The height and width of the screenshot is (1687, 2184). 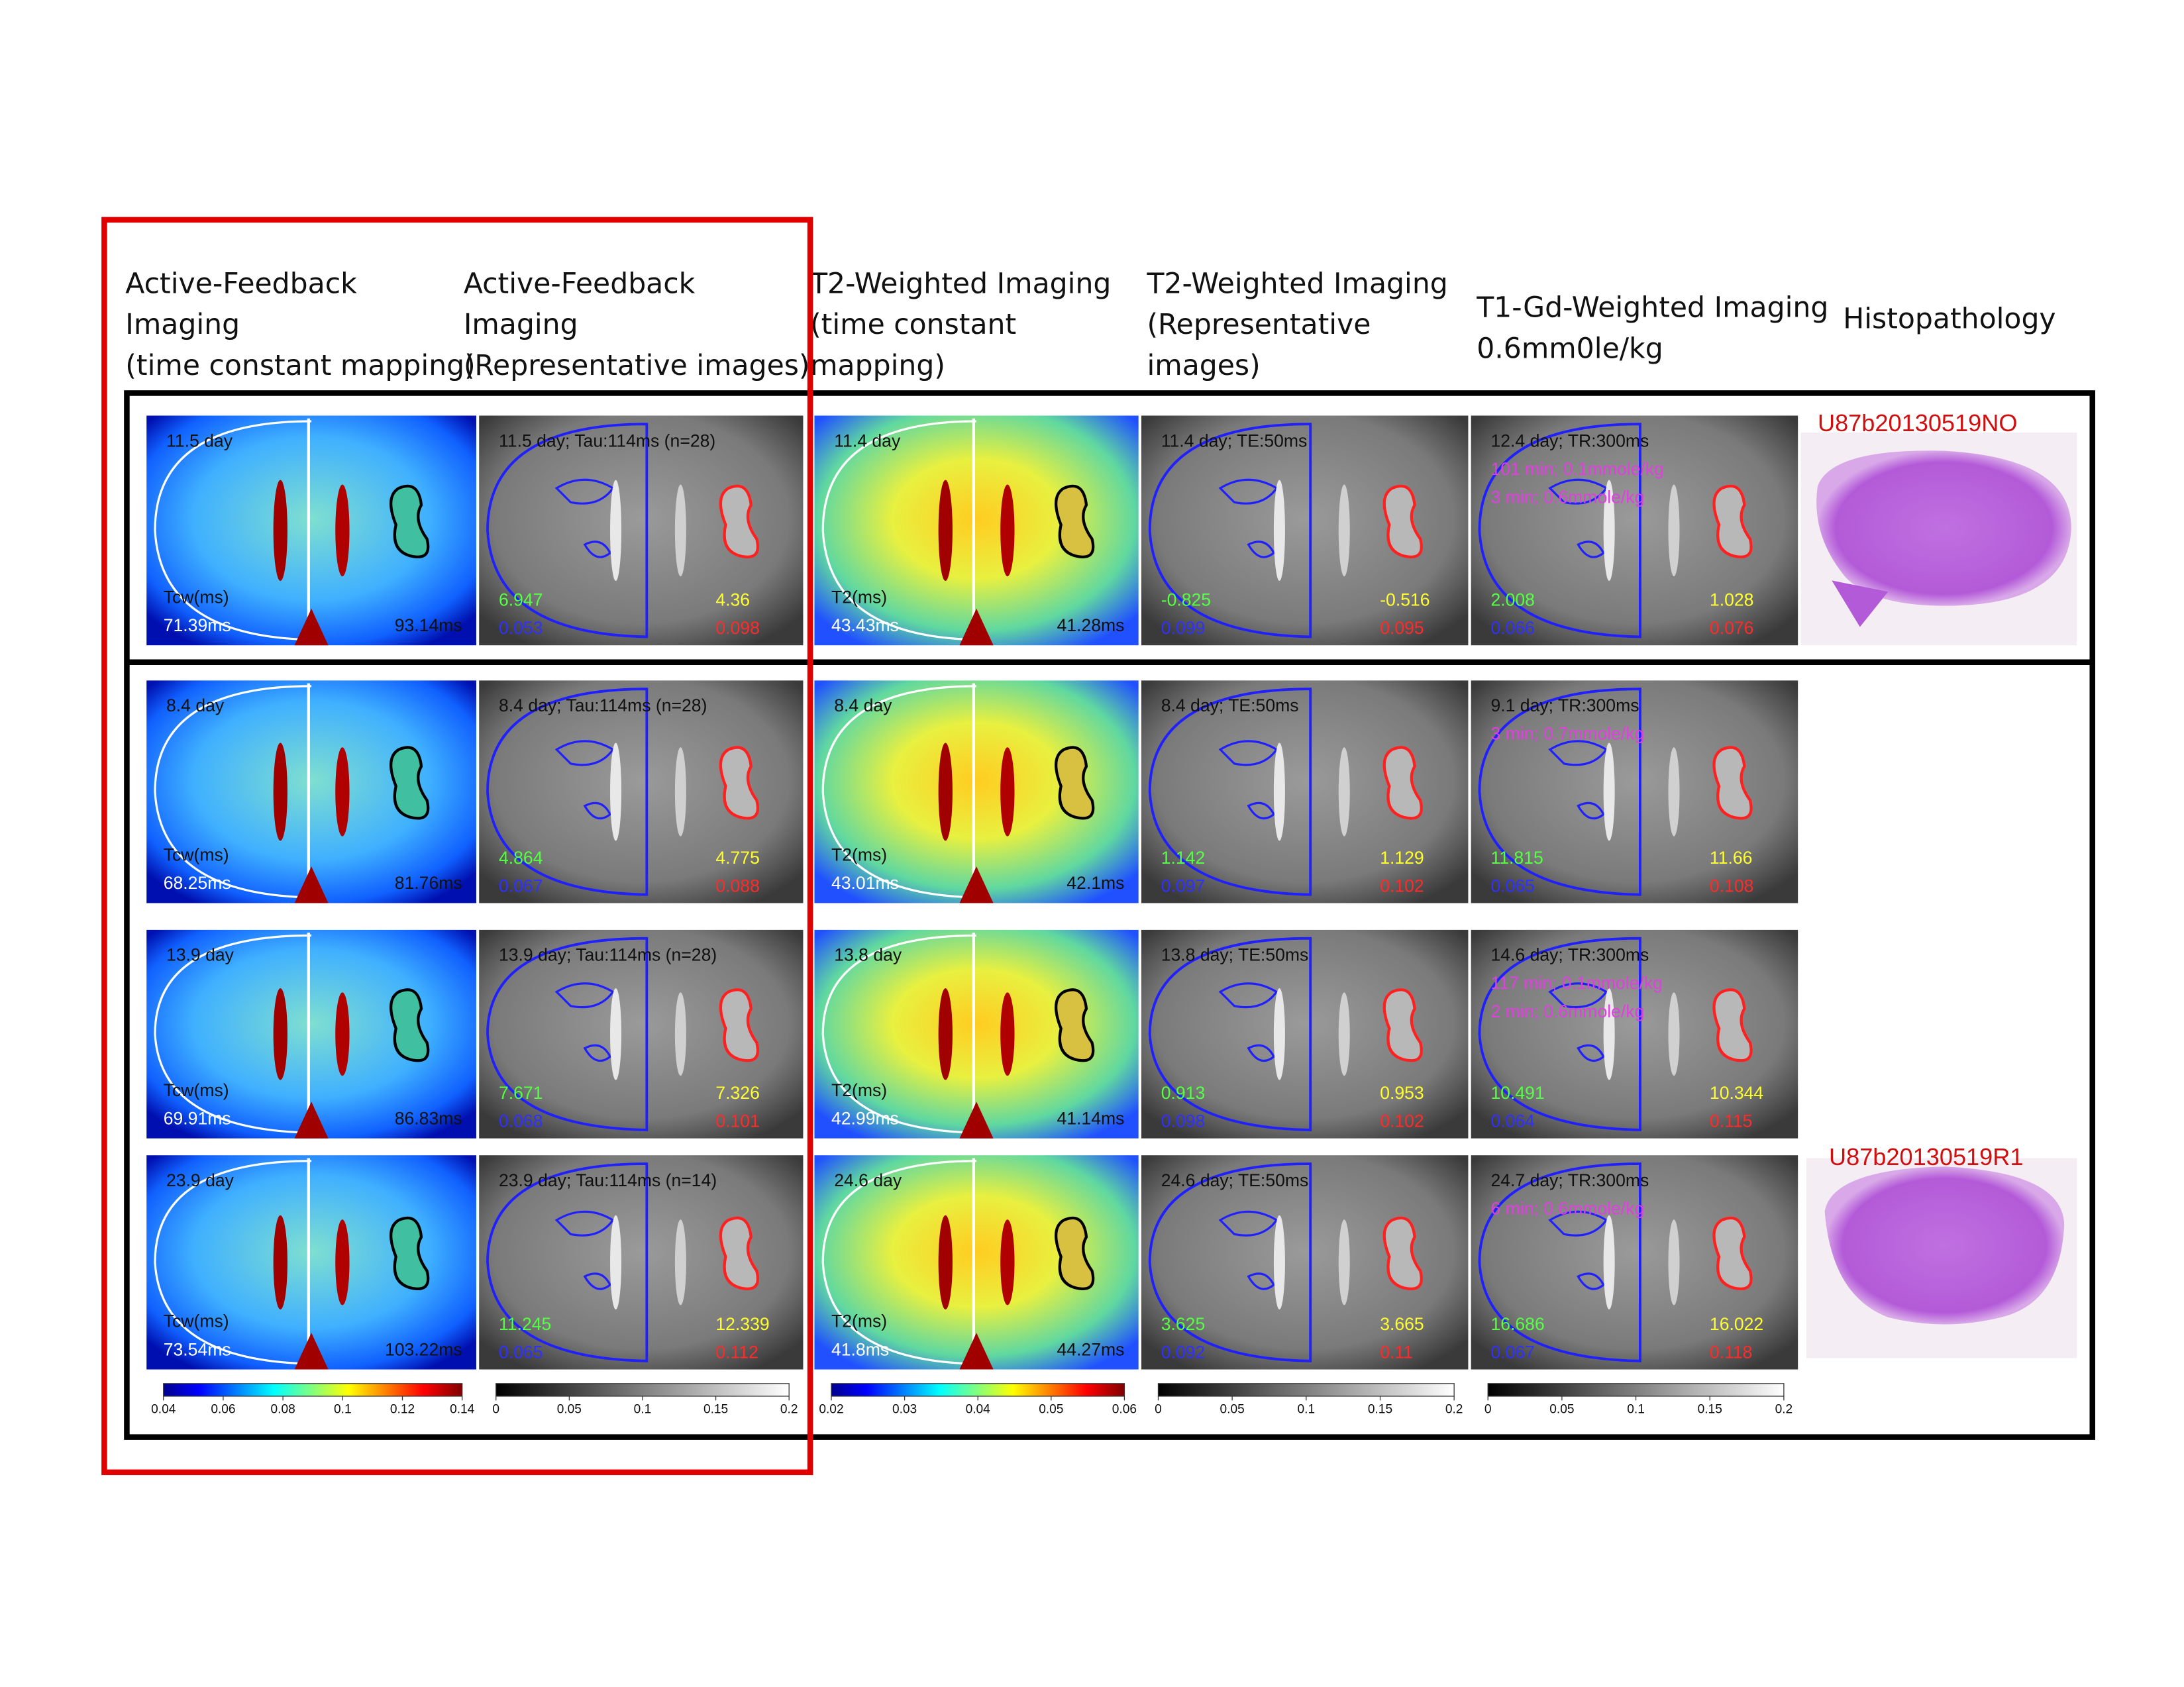 I want to click on right-value: 0.076, so click(x=1732, y=628).